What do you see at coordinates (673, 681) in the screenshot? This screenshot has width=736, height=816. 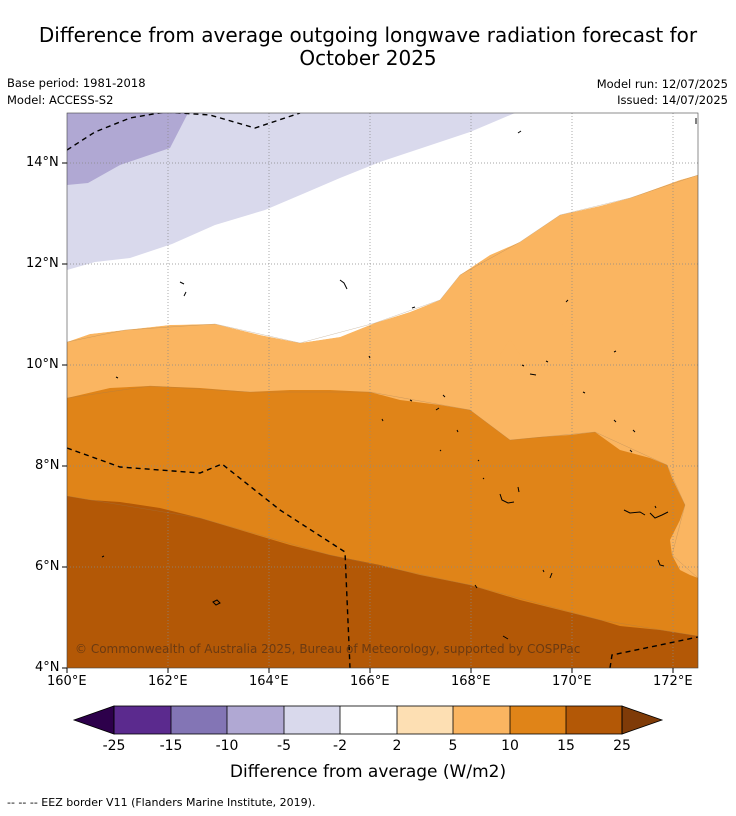 I see `x-tick-label: 172°E` at bounding box center [673, 681].